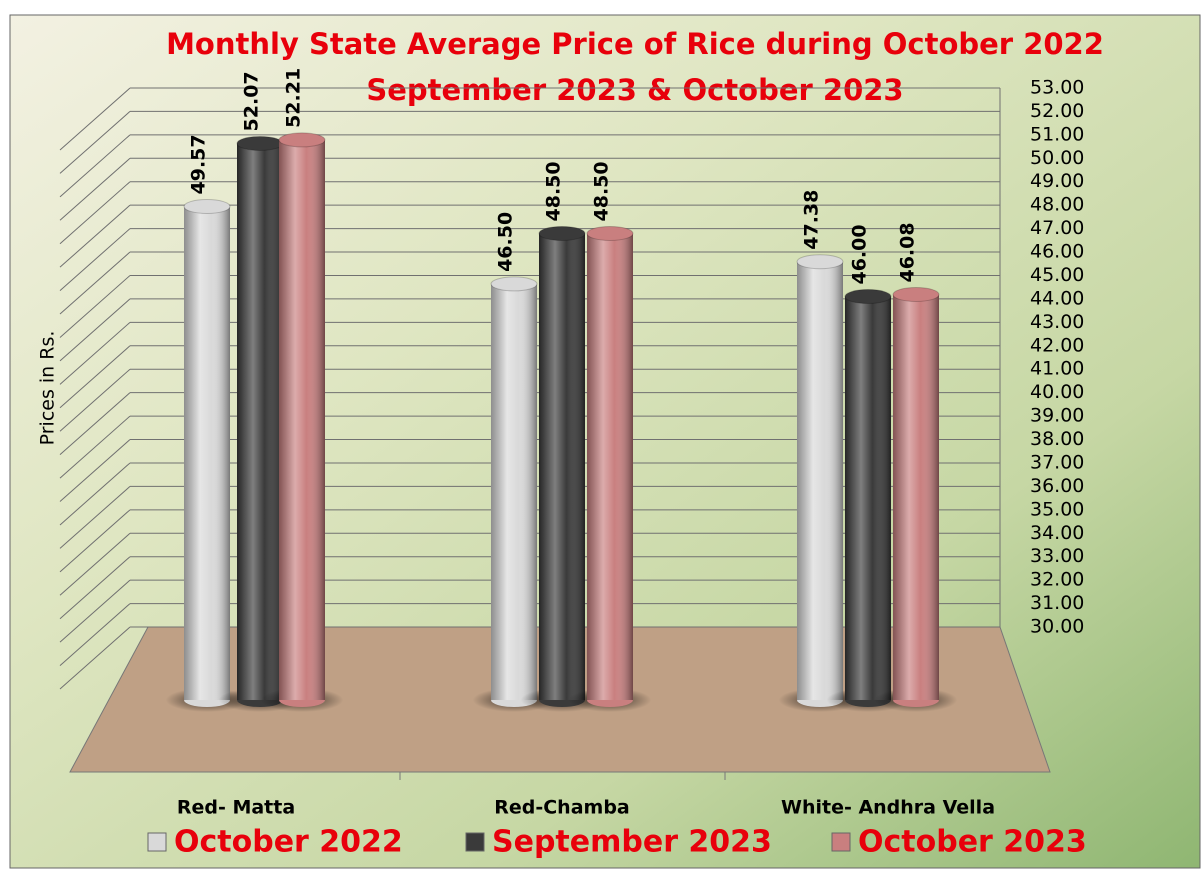 Image resolution: width=1202 pixels, height=870 pixels. What do you see at coordinates (506, 242) in the screenshot?
I see `value-label: 46.50` at bounding box center [506, 242].